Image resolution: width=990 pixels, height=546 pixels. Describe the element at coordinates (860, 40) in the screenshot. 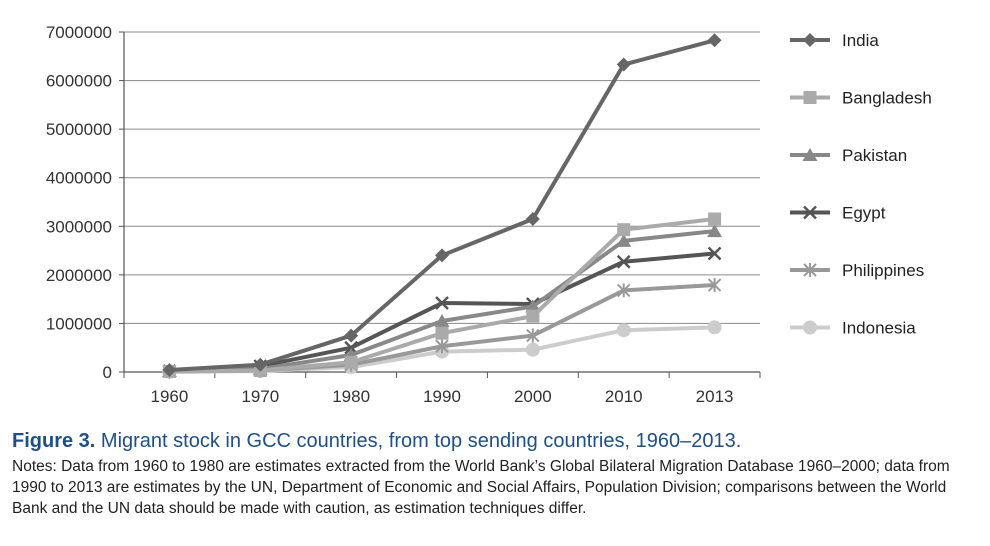

I see `legend-label: India` at that location.